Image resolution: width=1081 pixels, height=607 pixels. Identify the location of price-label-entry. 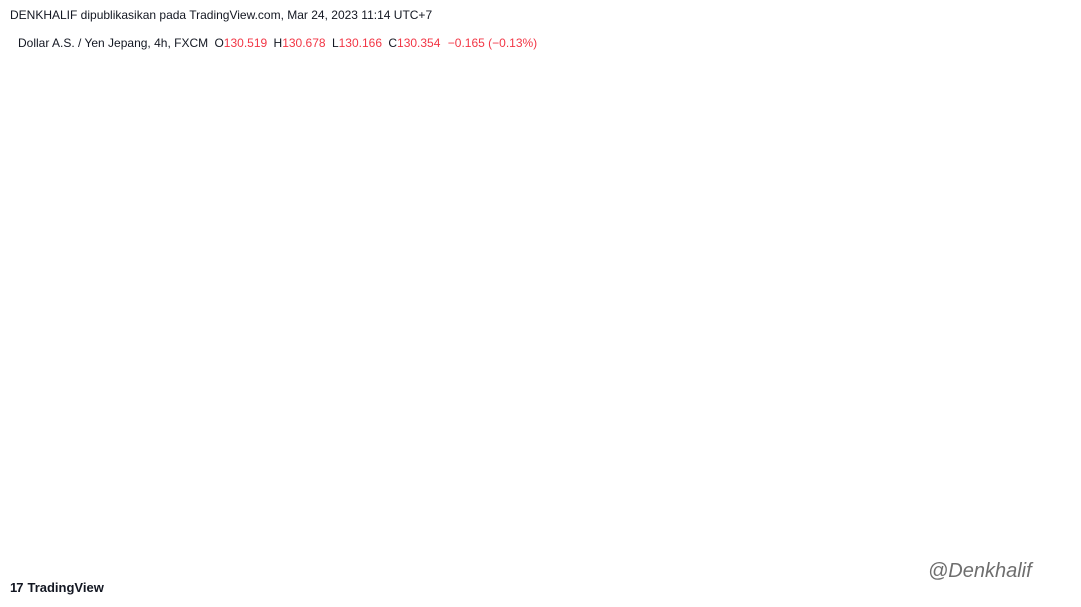
(1036, 390).